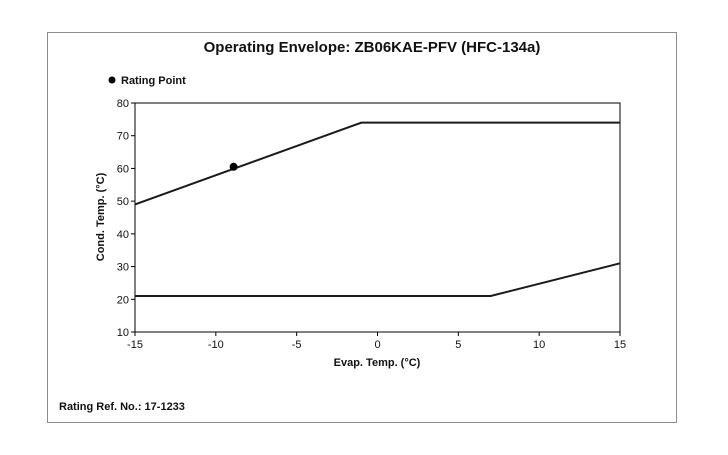 The height and width of the screenshot is (455, 728). What do you see at coordinates (377, 345) in the screenshot?
I see `x-tick-label: 0` at bounding box center [377, 345].